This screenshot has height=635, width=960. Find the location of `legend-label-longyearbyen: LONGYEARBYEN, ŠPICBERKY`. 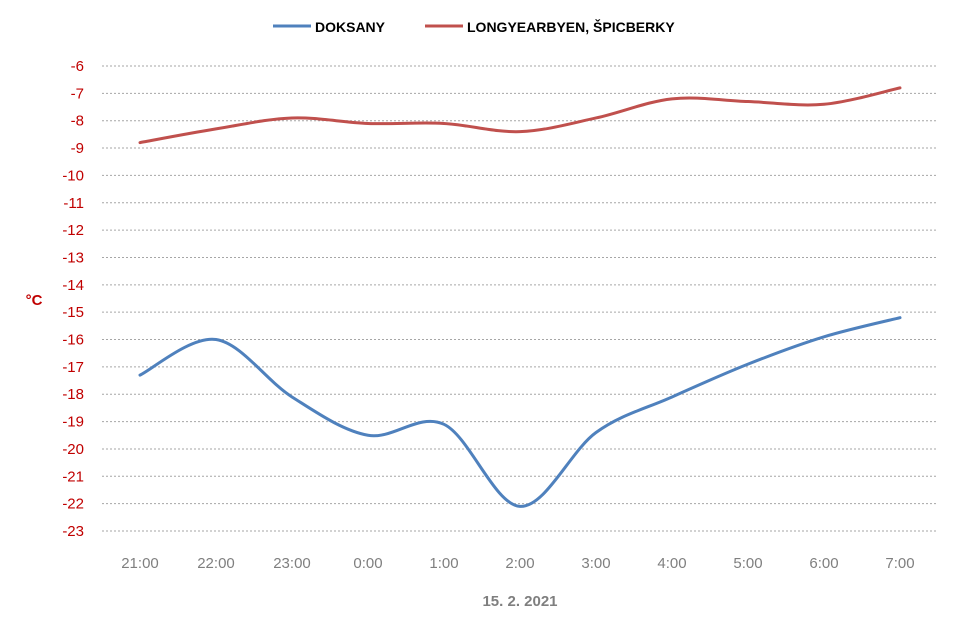

legend-label-longyearbyen: LONGYEARBYEN, ŠPICBERKY is located at coordinates (571, 26).